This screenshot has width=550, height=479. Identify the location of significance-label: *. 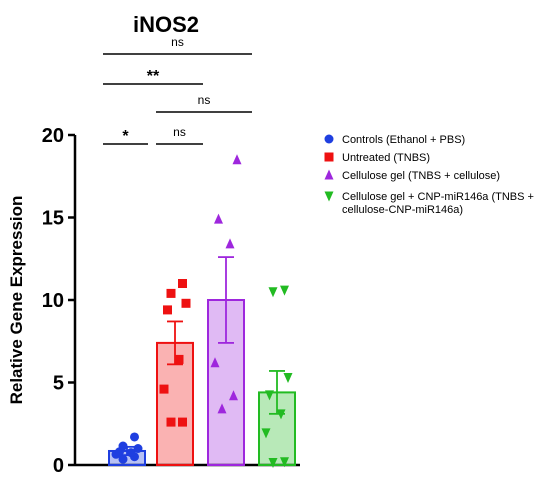
(125, 136).